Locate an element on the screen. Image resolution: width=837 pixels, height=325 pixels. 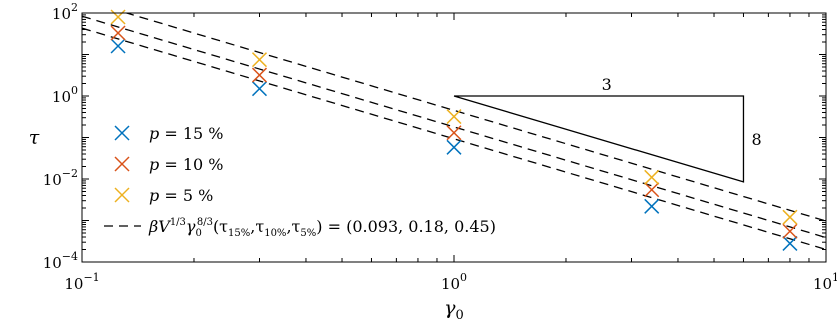
x-tick-label-1: 10⁰ is located at coordinates (454, 282).